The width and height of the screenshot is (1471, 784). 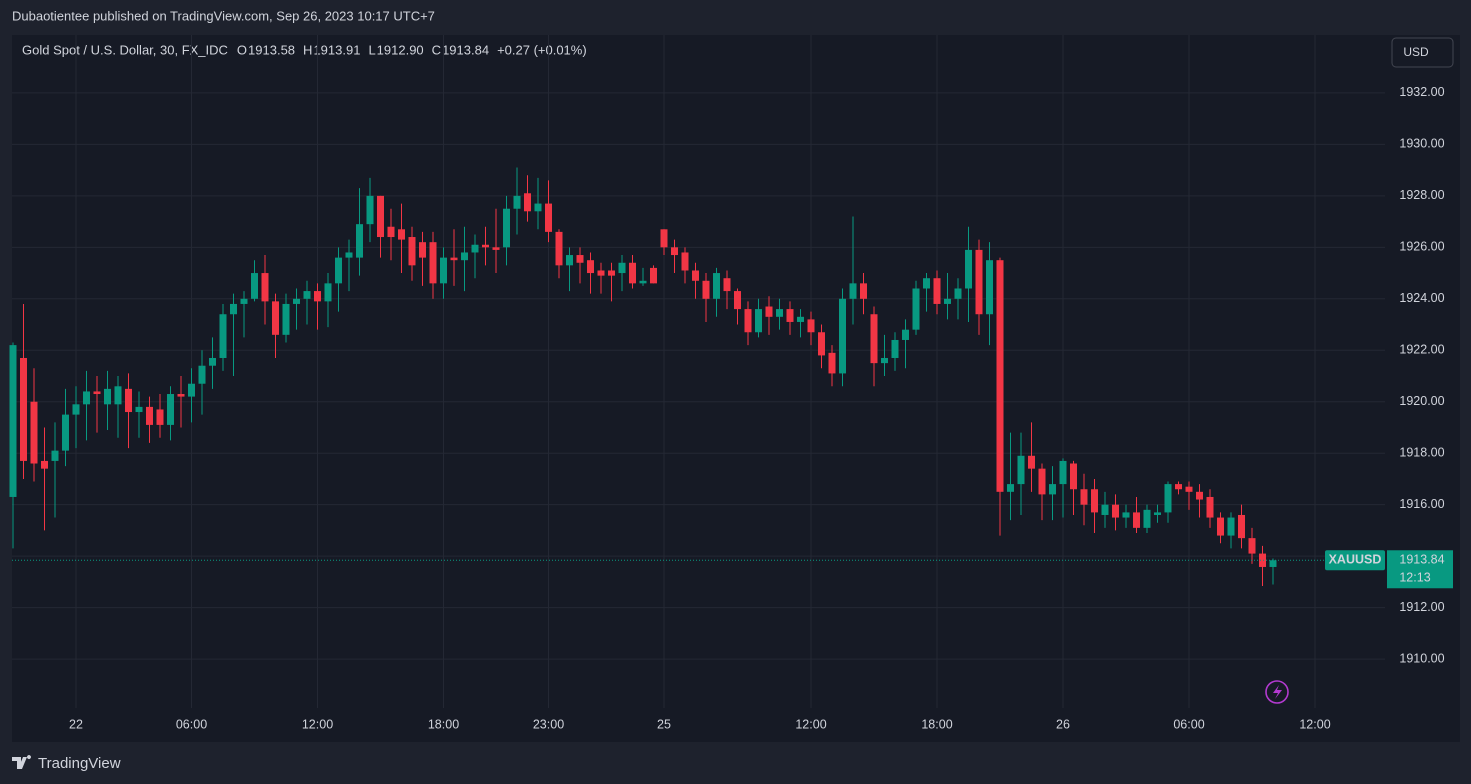 I want to click on alert-icon, so click(x=1277, y=692).